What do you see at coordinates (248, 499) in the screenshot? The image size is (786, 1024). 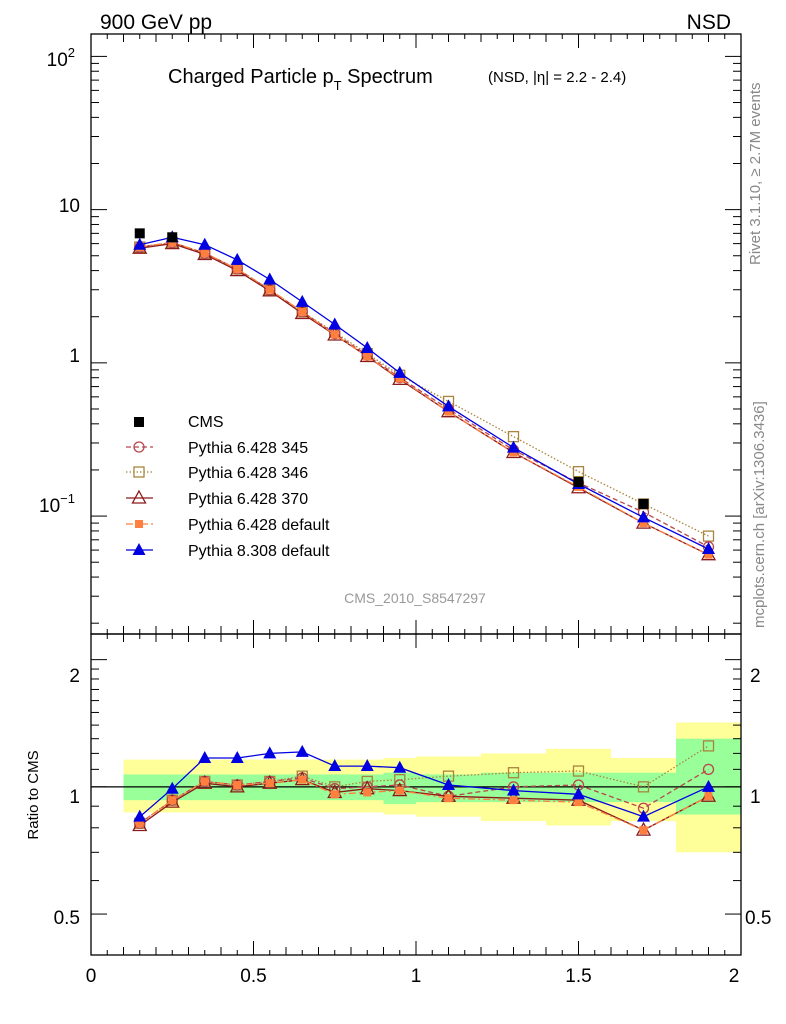 I see `legend-label-p370: Pythia 6.428 370` at bounding box center [248, 499].